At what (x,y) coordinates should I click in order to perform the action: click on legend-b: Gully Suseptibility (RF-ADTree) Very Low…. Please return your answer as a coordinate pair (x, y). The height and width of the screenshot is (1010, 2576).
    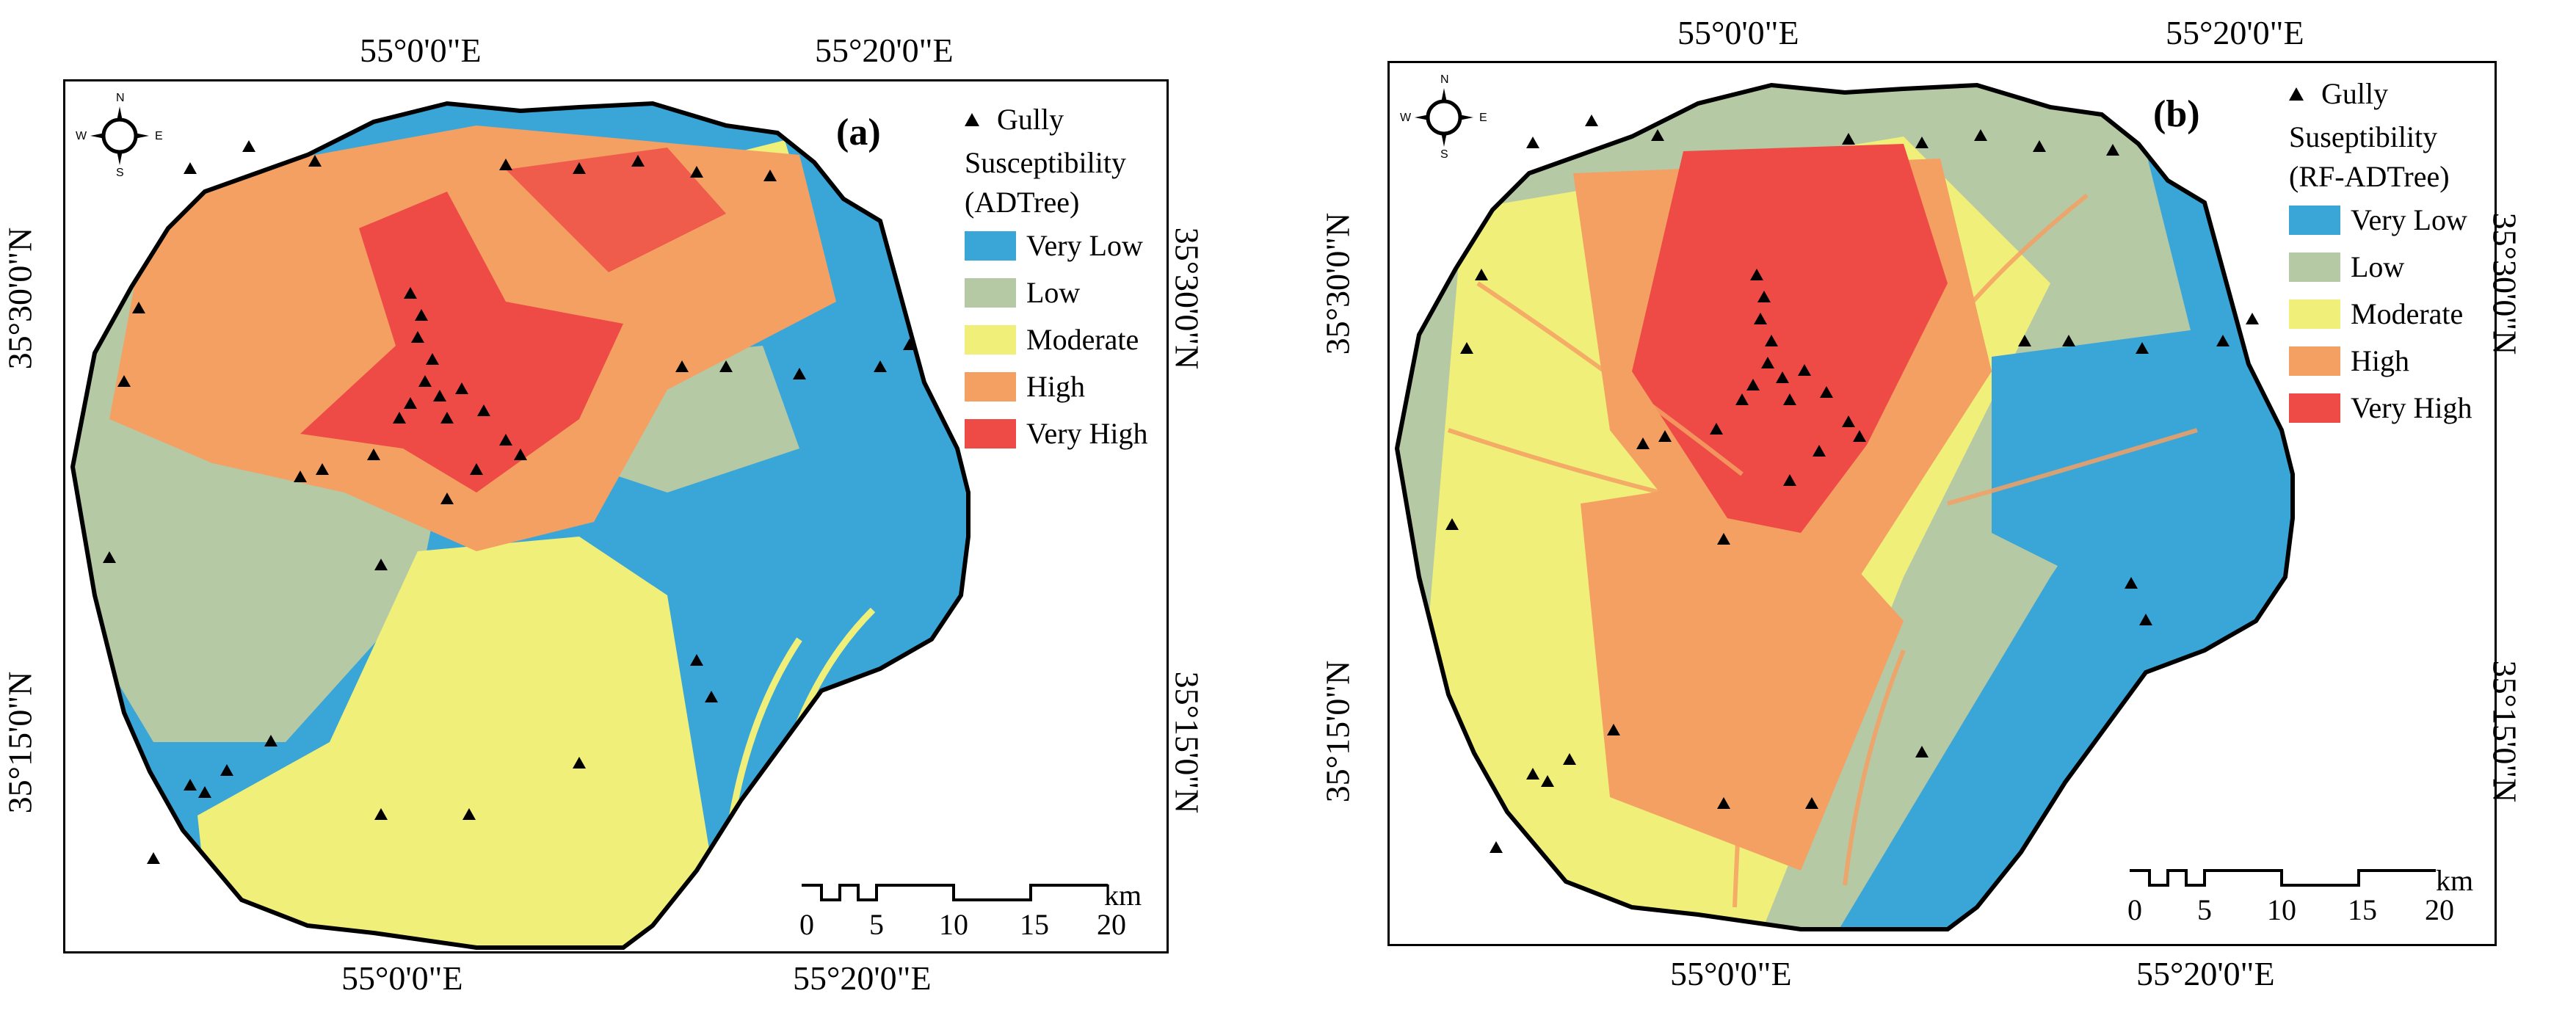
    Looking at the image, I should click on (2381, 251).